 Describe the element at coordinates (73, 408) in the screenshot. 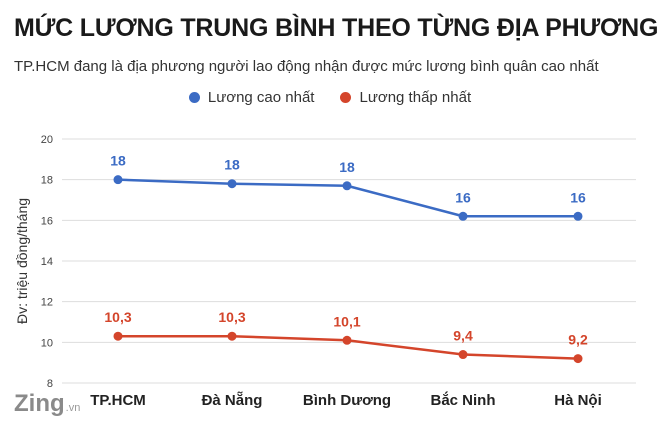

I see `logo-suffix: .vn` at that location.